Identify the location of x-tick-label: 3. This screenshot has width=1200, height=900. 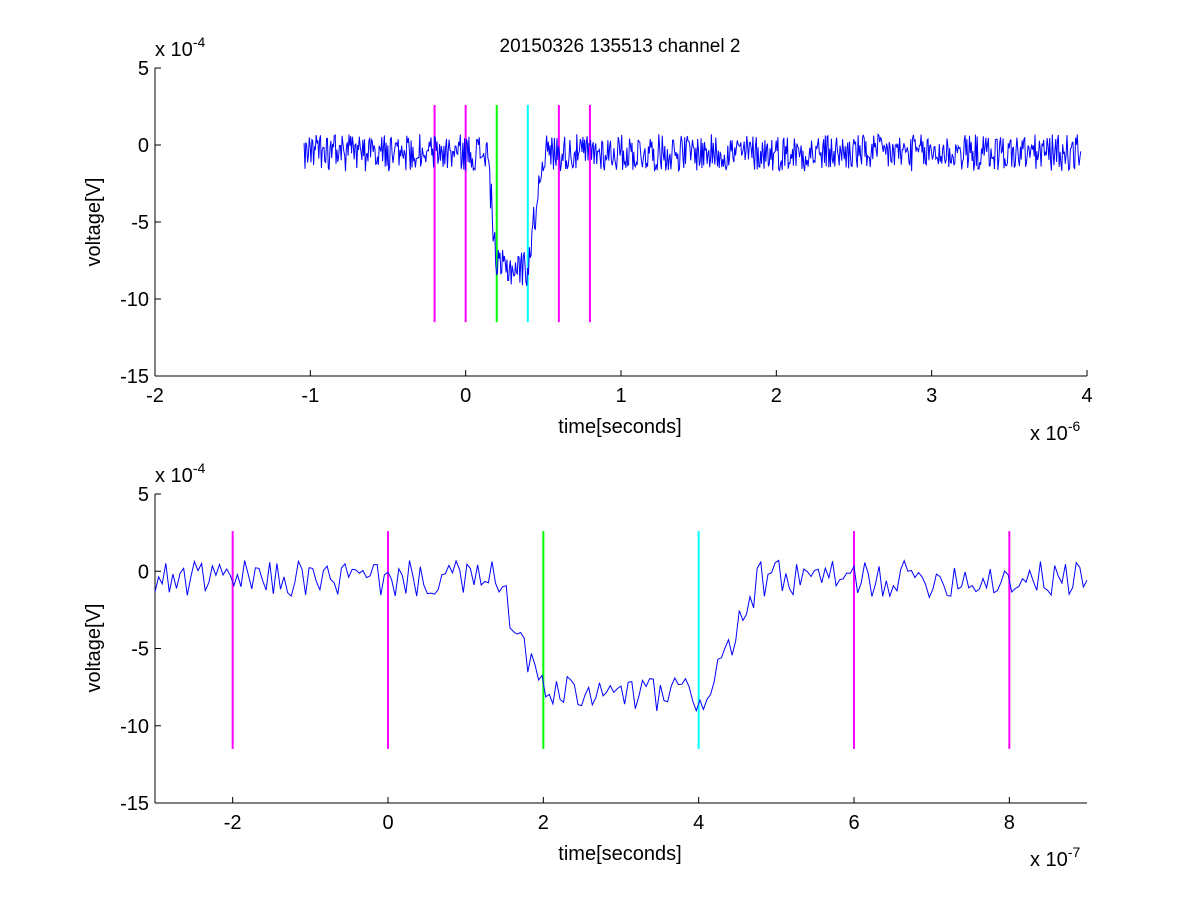
(931, 396).